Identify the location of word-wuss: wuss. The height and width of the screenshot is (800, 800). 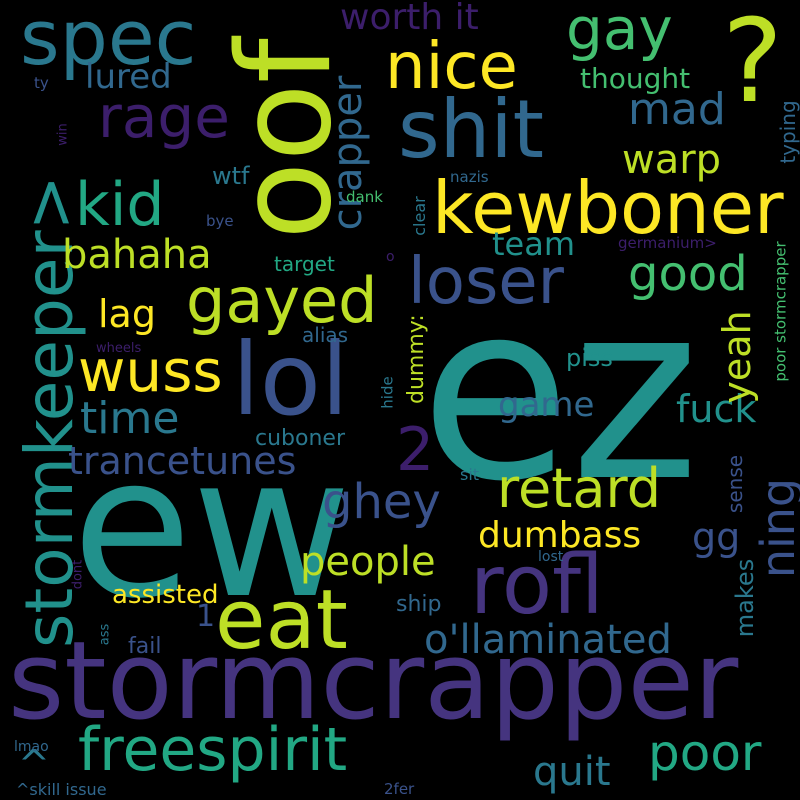
(150, 371).